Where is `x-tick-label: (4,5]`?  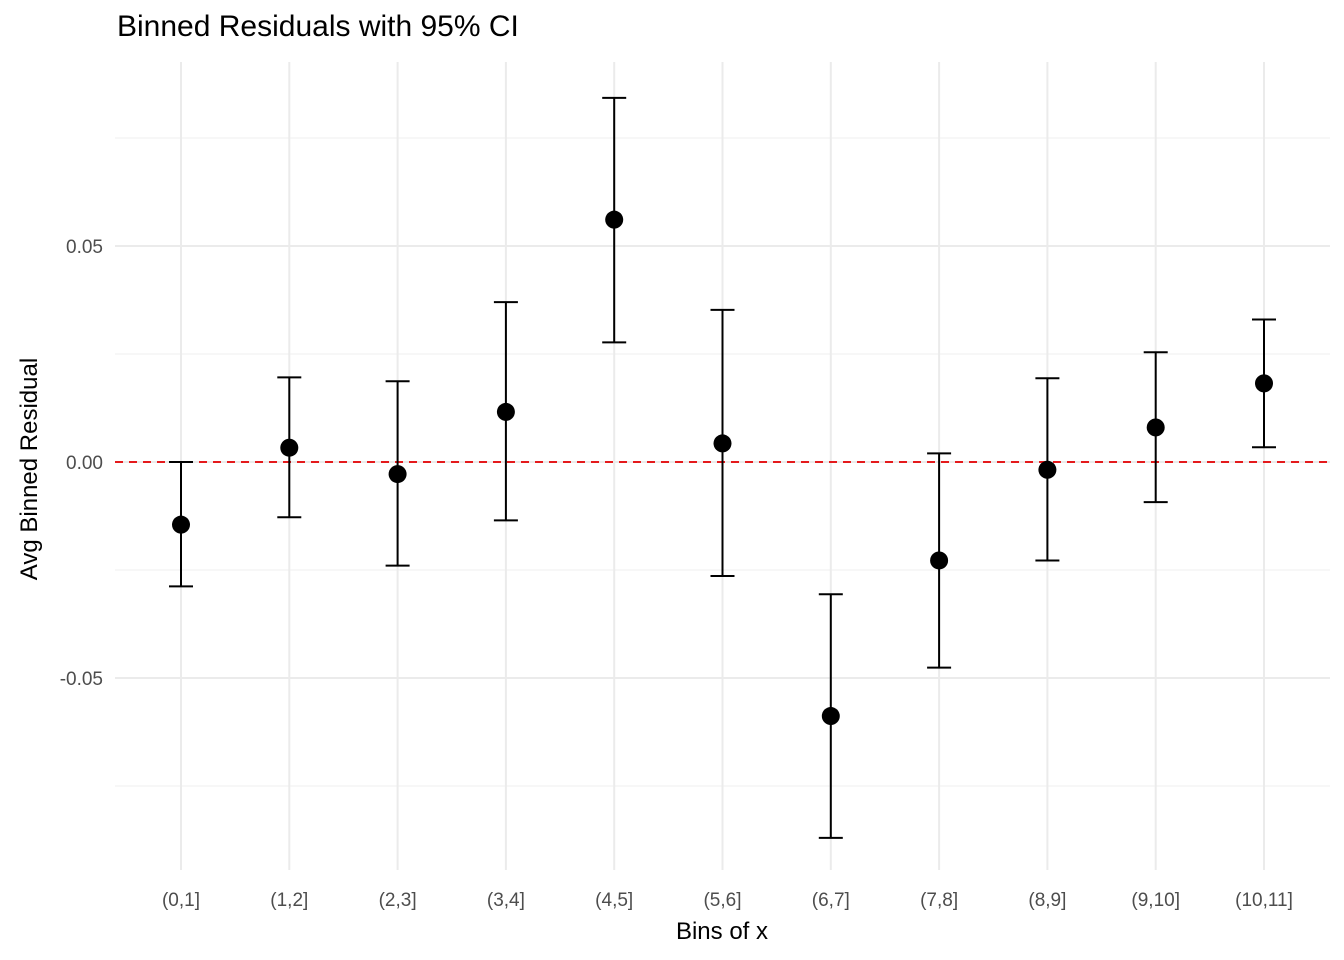 x-tick-label: (4,5] is located at coordinates (614, 900).